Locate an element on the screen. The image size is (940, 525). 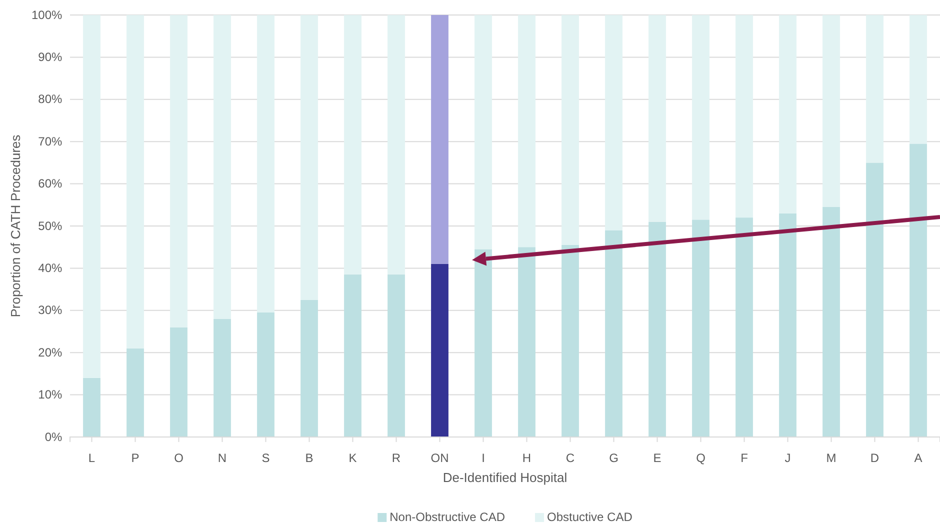
legend-label: Non-Obstructive CAD is located at coordinates (448, 517).